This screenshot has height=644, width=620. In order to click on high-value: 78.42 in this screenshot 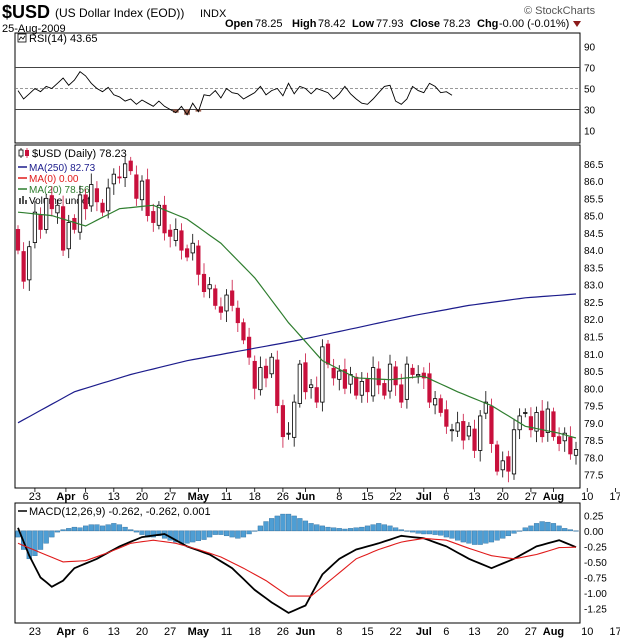, I will do `click(332, 24)`.